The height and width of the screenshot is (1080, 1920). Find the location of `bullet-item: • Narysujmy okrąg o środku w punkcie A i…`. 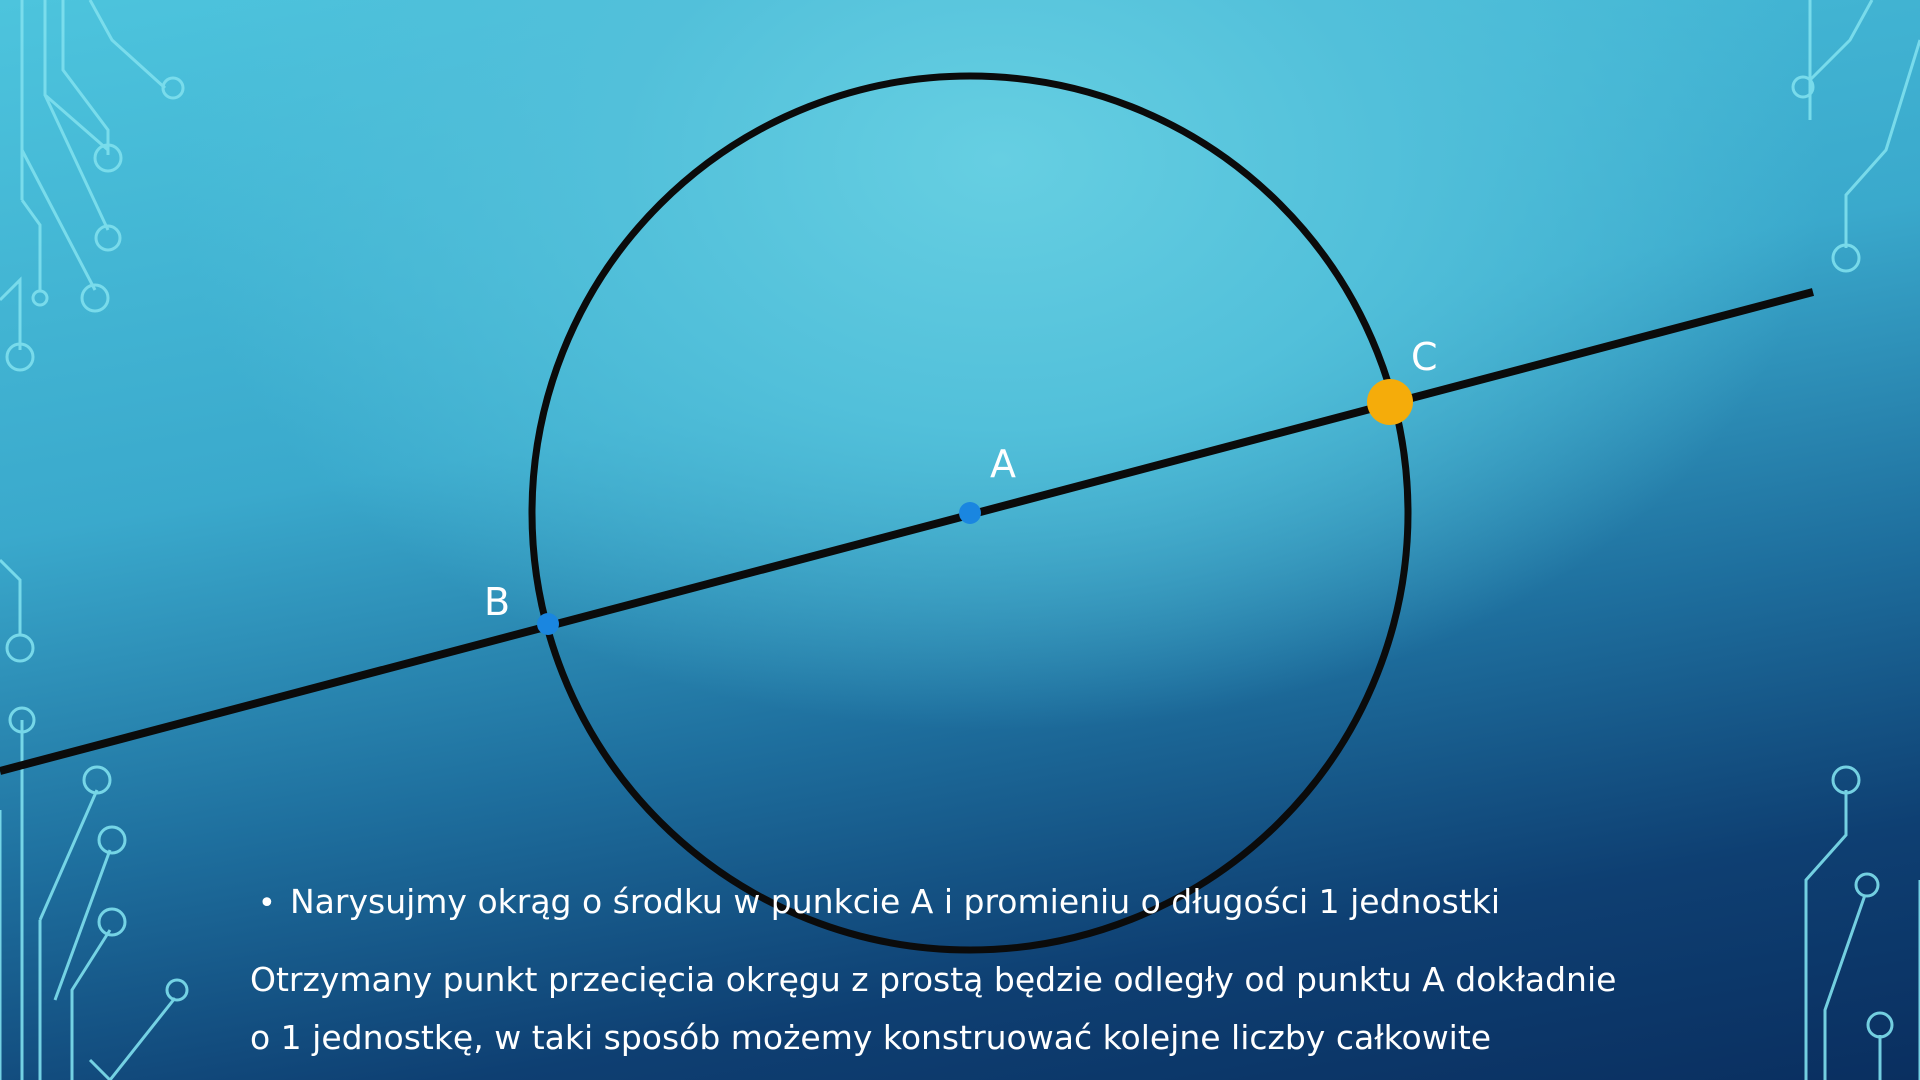

bullet-item: • Narysujmy okrąg o środku w punkcie A i… is located at coordinates (1010, 901).